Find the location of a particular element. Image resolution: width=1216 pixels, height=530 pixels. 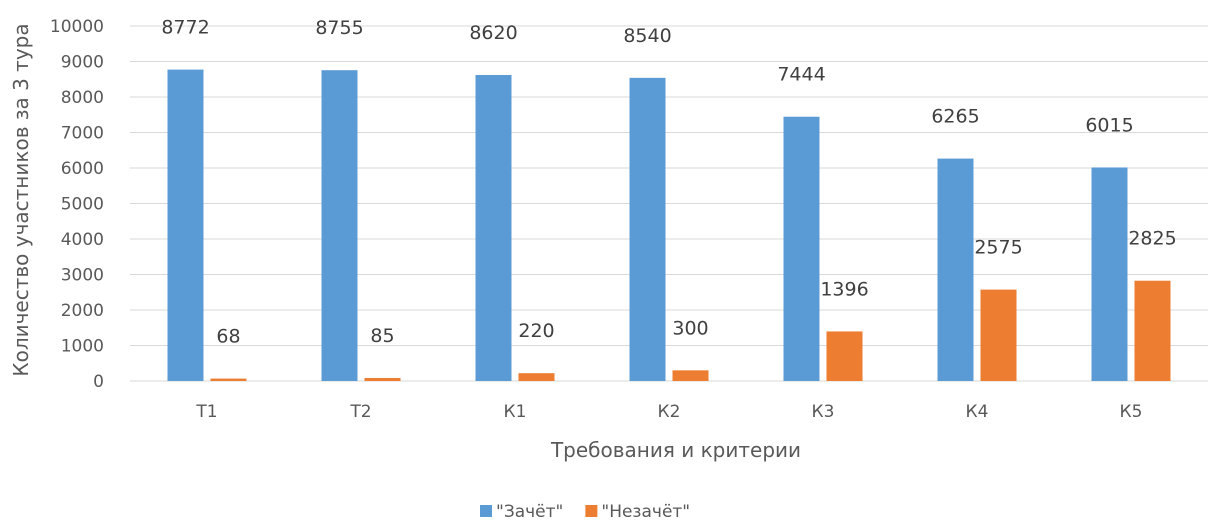

x-axis-ticks: Т1 Т2 К1 К2 К3 К4 К5 is located at coordinates (668, 412).